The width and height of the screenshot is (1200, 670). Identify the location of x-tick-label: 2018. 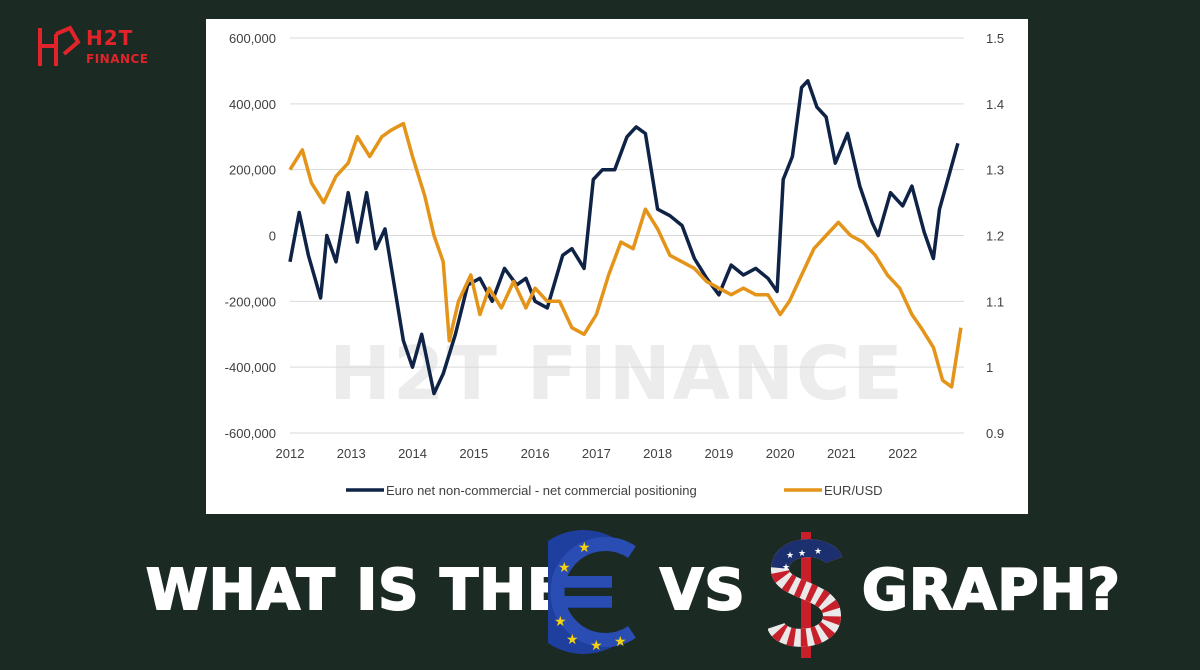
(657, 453).